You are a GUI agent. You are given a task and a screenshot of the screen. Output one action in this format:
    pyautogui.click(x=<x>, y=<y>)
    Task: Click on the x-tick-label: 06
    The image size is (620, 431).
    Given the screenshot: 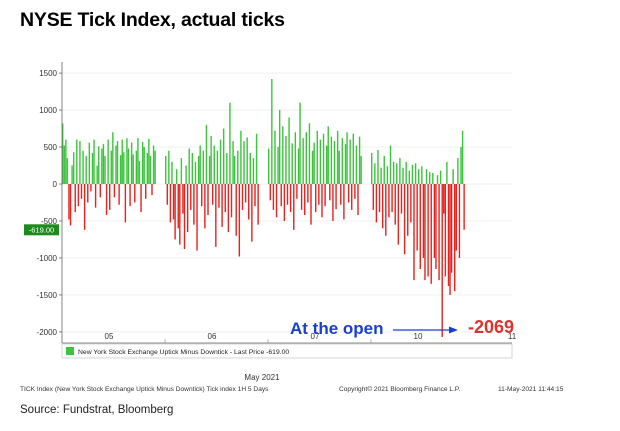 What is the action you would take?
    pyautogui.click(x=212, y=336)
    